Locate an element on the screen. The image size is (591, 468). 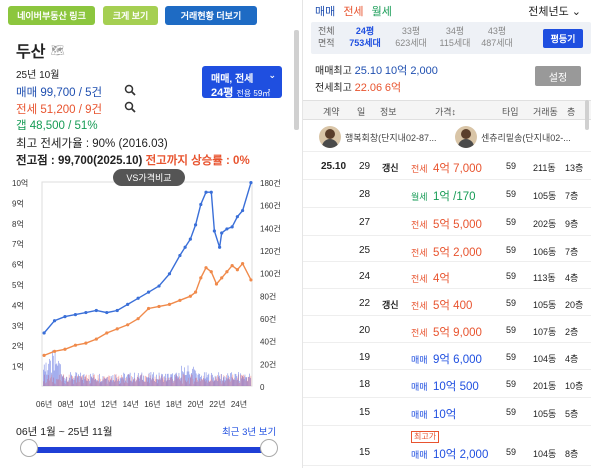
range-slider-track is located at coordinates (146, 450).